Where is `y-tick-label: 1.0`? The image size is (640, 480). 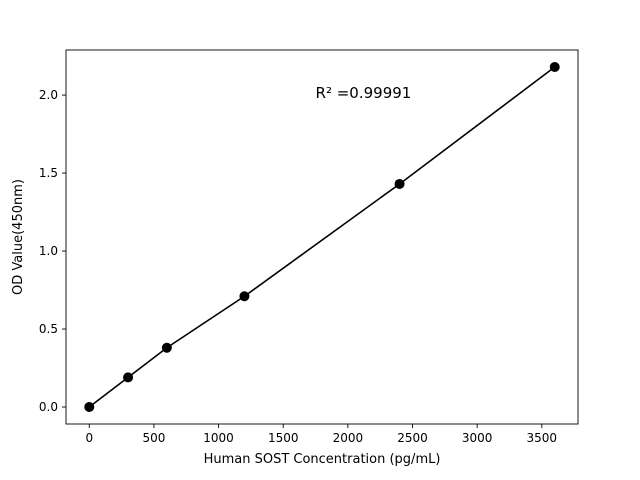
y-tick-label: 1.0 is located at coordinates (48, 251).